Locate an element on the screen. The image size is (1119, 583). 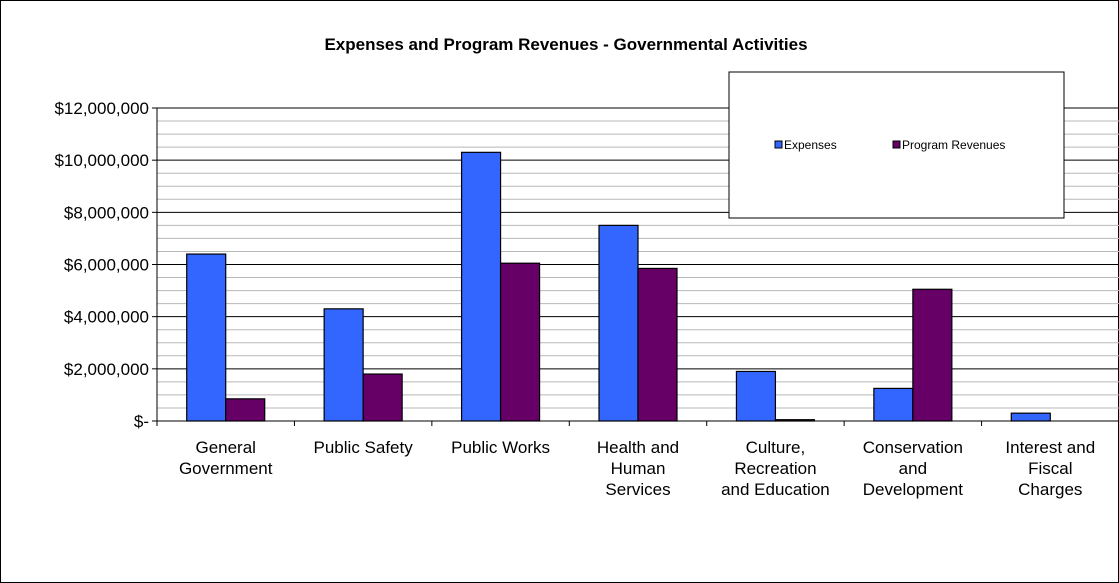
x-category-label-line: Health and is located at coordinates (638, 447).